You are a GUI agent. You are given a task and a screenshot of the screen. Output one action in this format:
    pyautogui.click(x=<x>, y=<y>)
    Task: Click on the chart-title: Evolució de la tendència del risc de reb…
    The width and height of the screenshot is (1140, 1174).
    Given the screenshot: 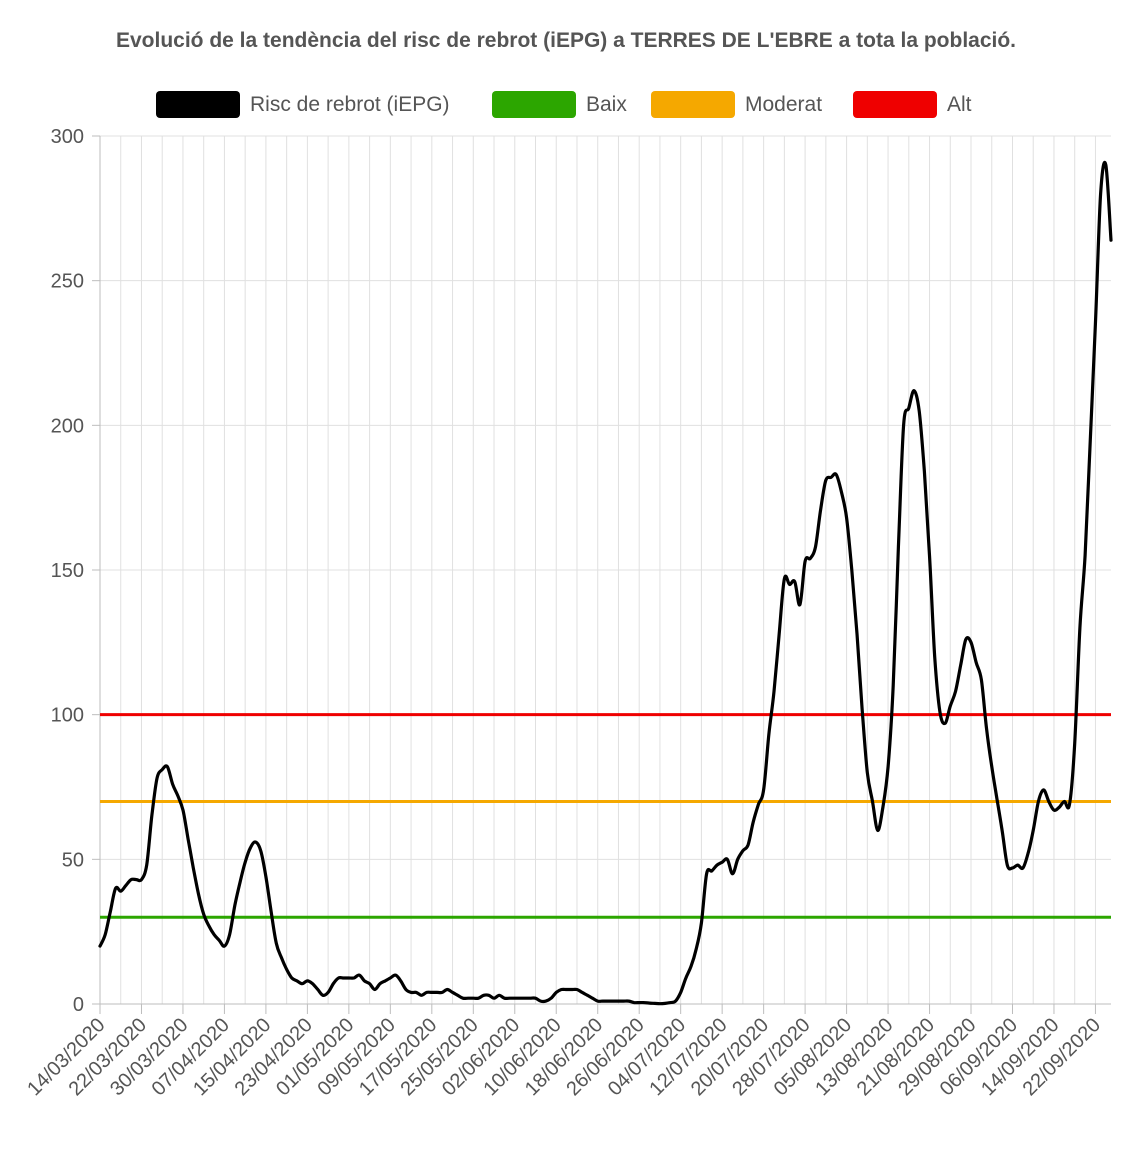 What is the action you would take?
    pyautogui.click(x=566, y=40)
    